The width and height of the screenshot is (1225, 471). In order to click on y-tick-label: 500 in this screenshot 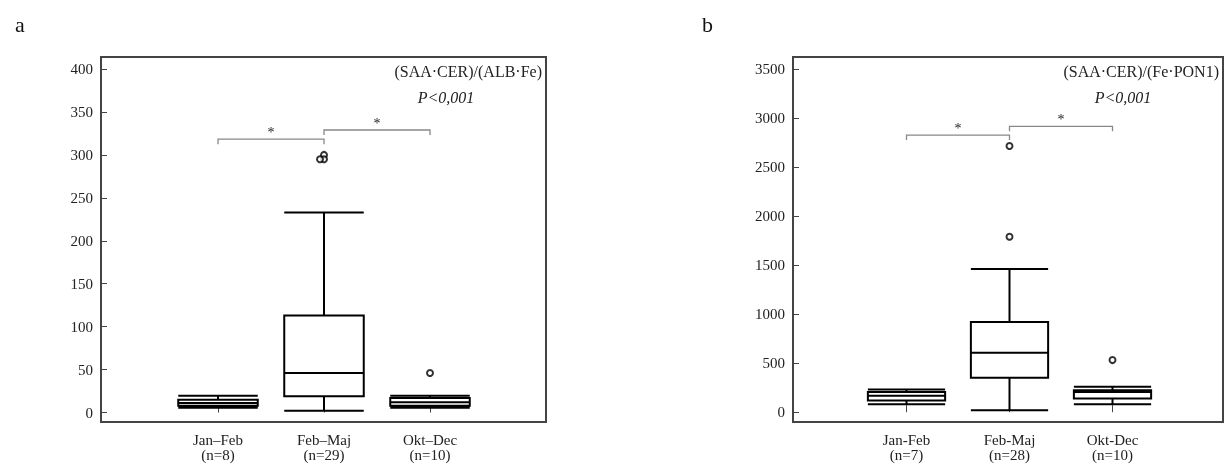, I will do `click(773, 363)`.